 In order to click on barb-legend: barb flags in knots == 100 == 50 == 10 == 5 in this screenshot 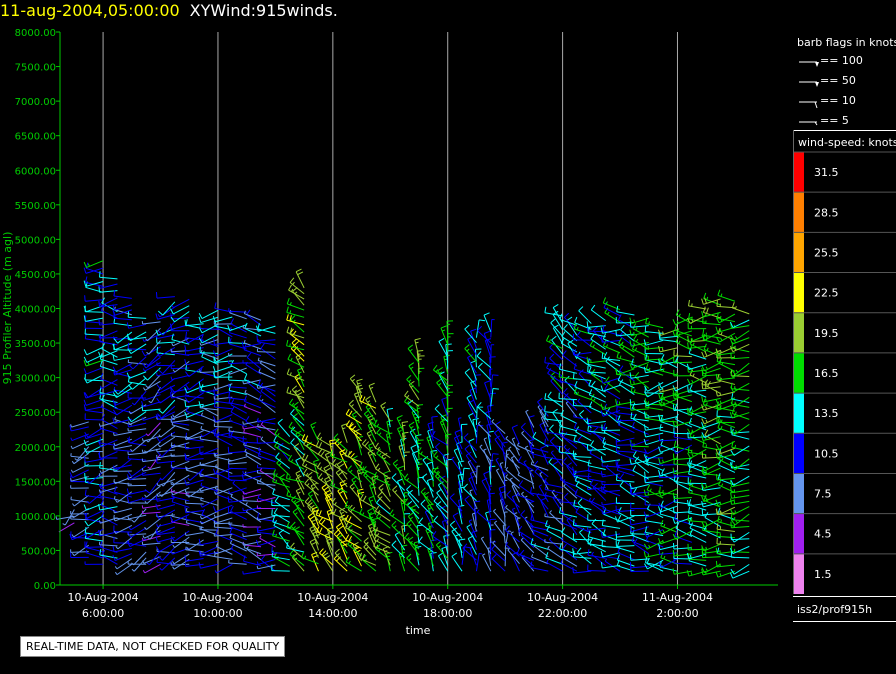, I will do `click(844, 80)`.